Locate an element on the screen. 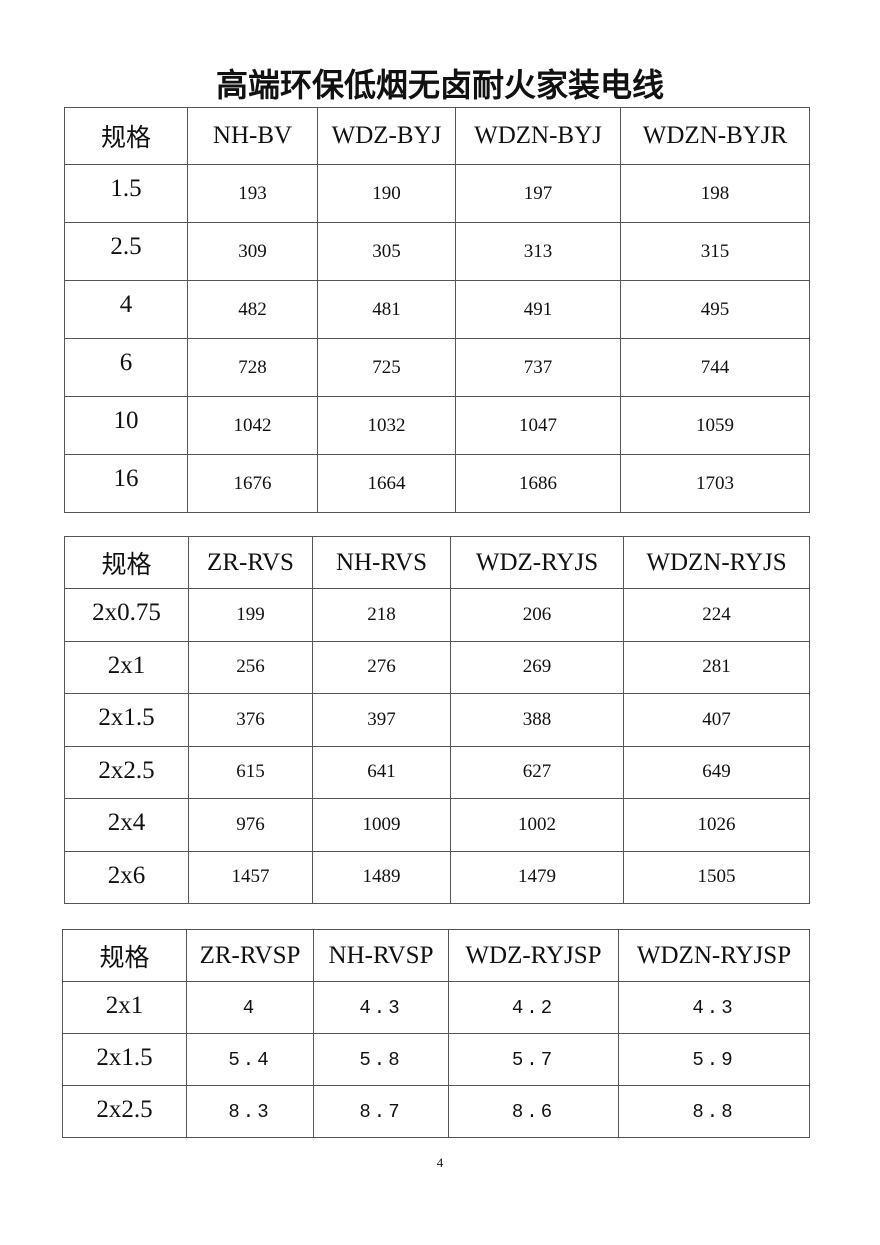  table-row: 2x2.5 8.3 8.7 8.6 8.8 is located at coordinates (436, 1111).